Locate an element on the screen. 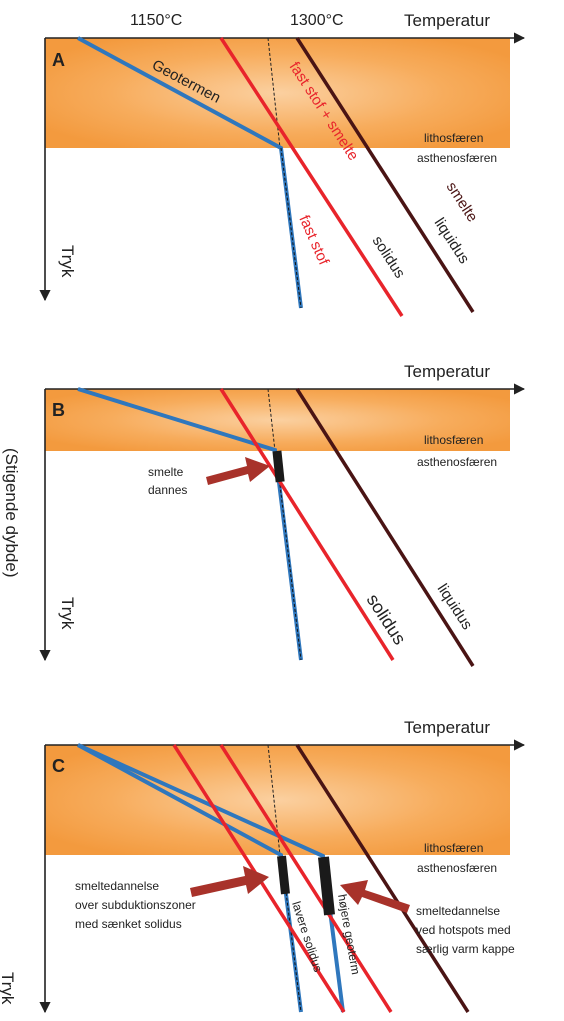 Image resolution: width=564 pixels, height=1021 pixels. temperature-1150-label: 1150°C is located at coordinates (156, 20).